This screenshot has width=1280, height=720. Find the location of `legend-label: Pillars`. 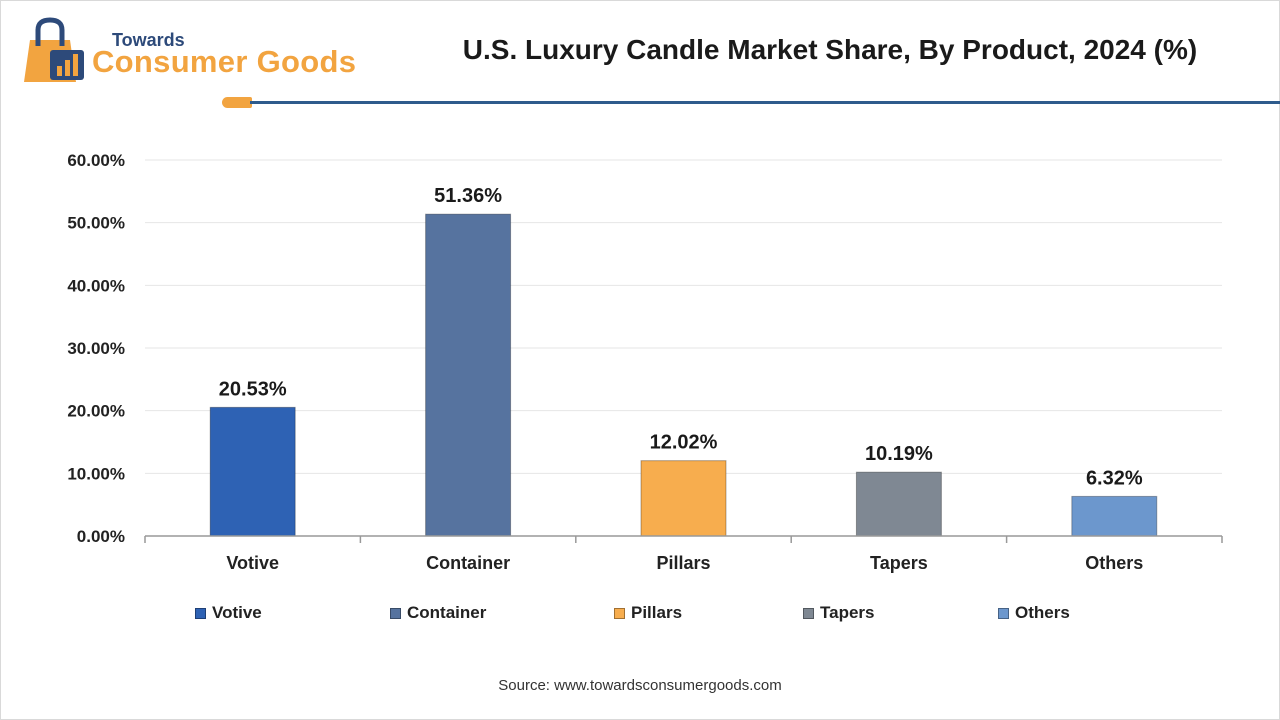

legend-label: Pillars is located at coordinates (657, 612).